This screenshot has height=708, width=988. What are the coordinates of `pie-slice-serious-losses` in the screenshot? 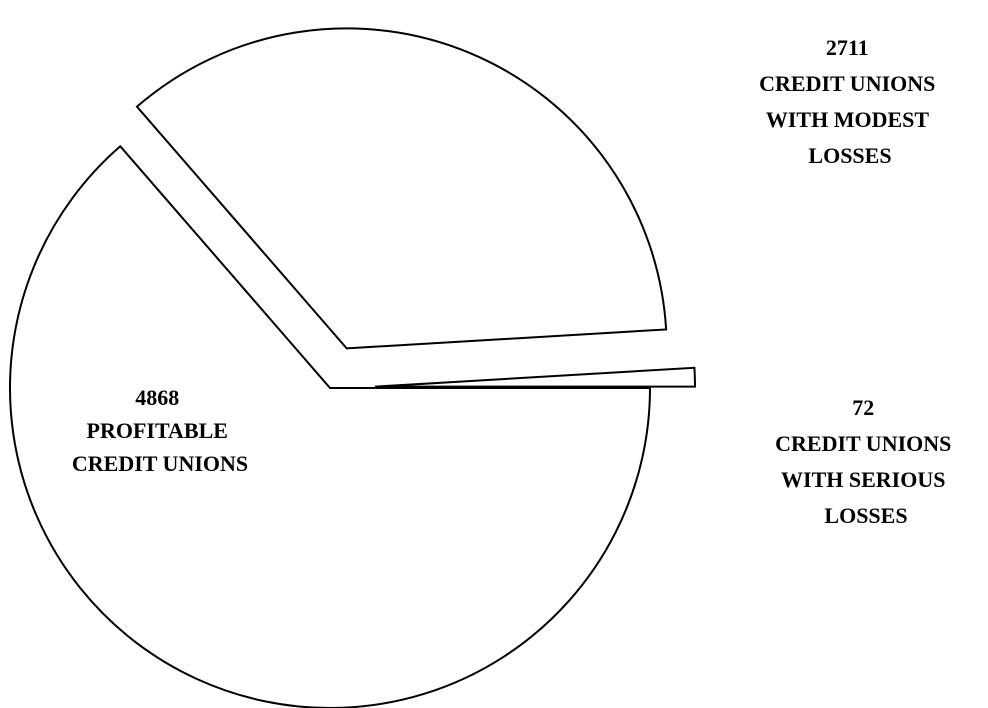 It's located at (535, 377).